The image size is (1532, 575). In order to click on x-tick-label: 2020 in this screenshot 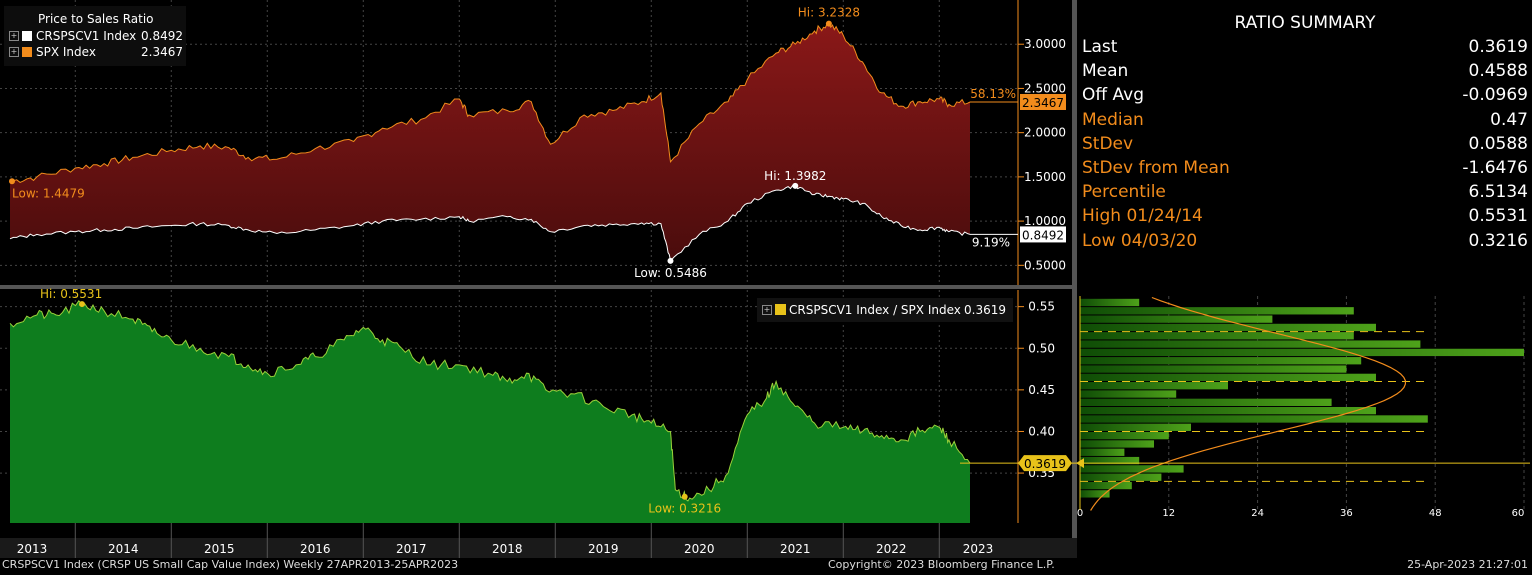, I will do `click(699, 549)`.